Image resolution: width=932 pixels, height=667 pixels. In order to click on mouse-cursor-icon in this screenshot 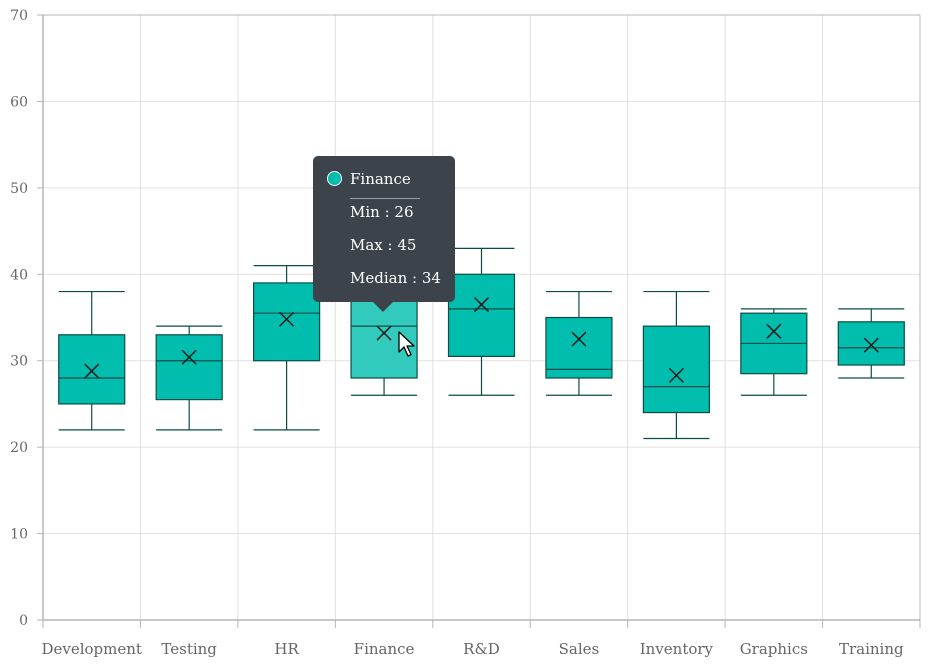, I will do `click(409, 345)`.